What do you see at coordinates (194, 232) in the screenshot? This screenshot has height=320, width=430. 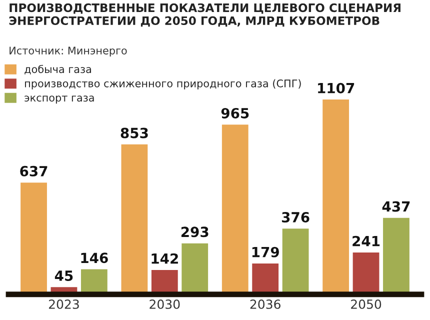 I see `data-label: 293` at bounding box center [194, 232].